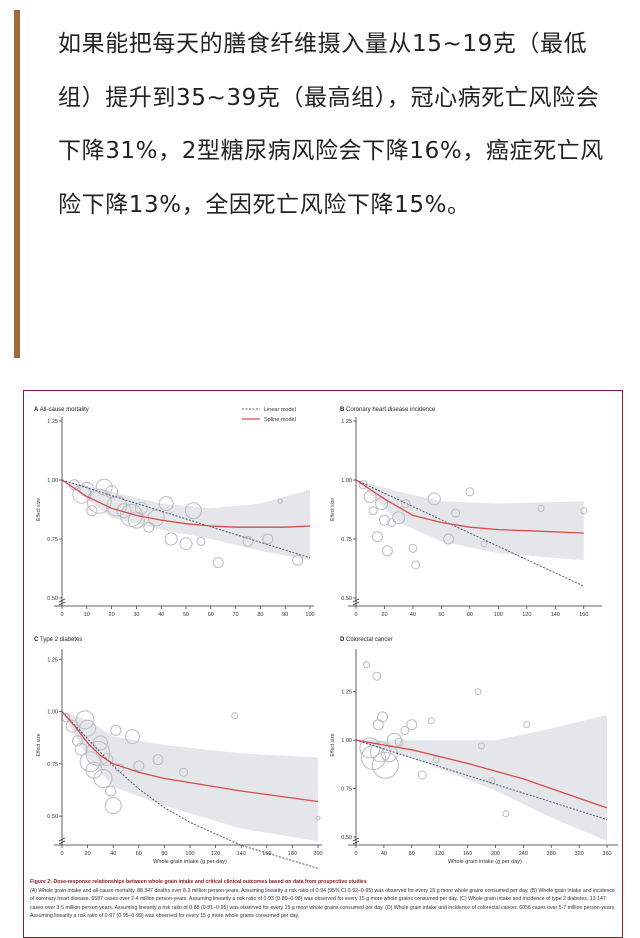  What do you see at coordinates (186, 615) in the screenshot?
I see `panel-a-x-tick-label: 50` at bounding box center [186, 615].